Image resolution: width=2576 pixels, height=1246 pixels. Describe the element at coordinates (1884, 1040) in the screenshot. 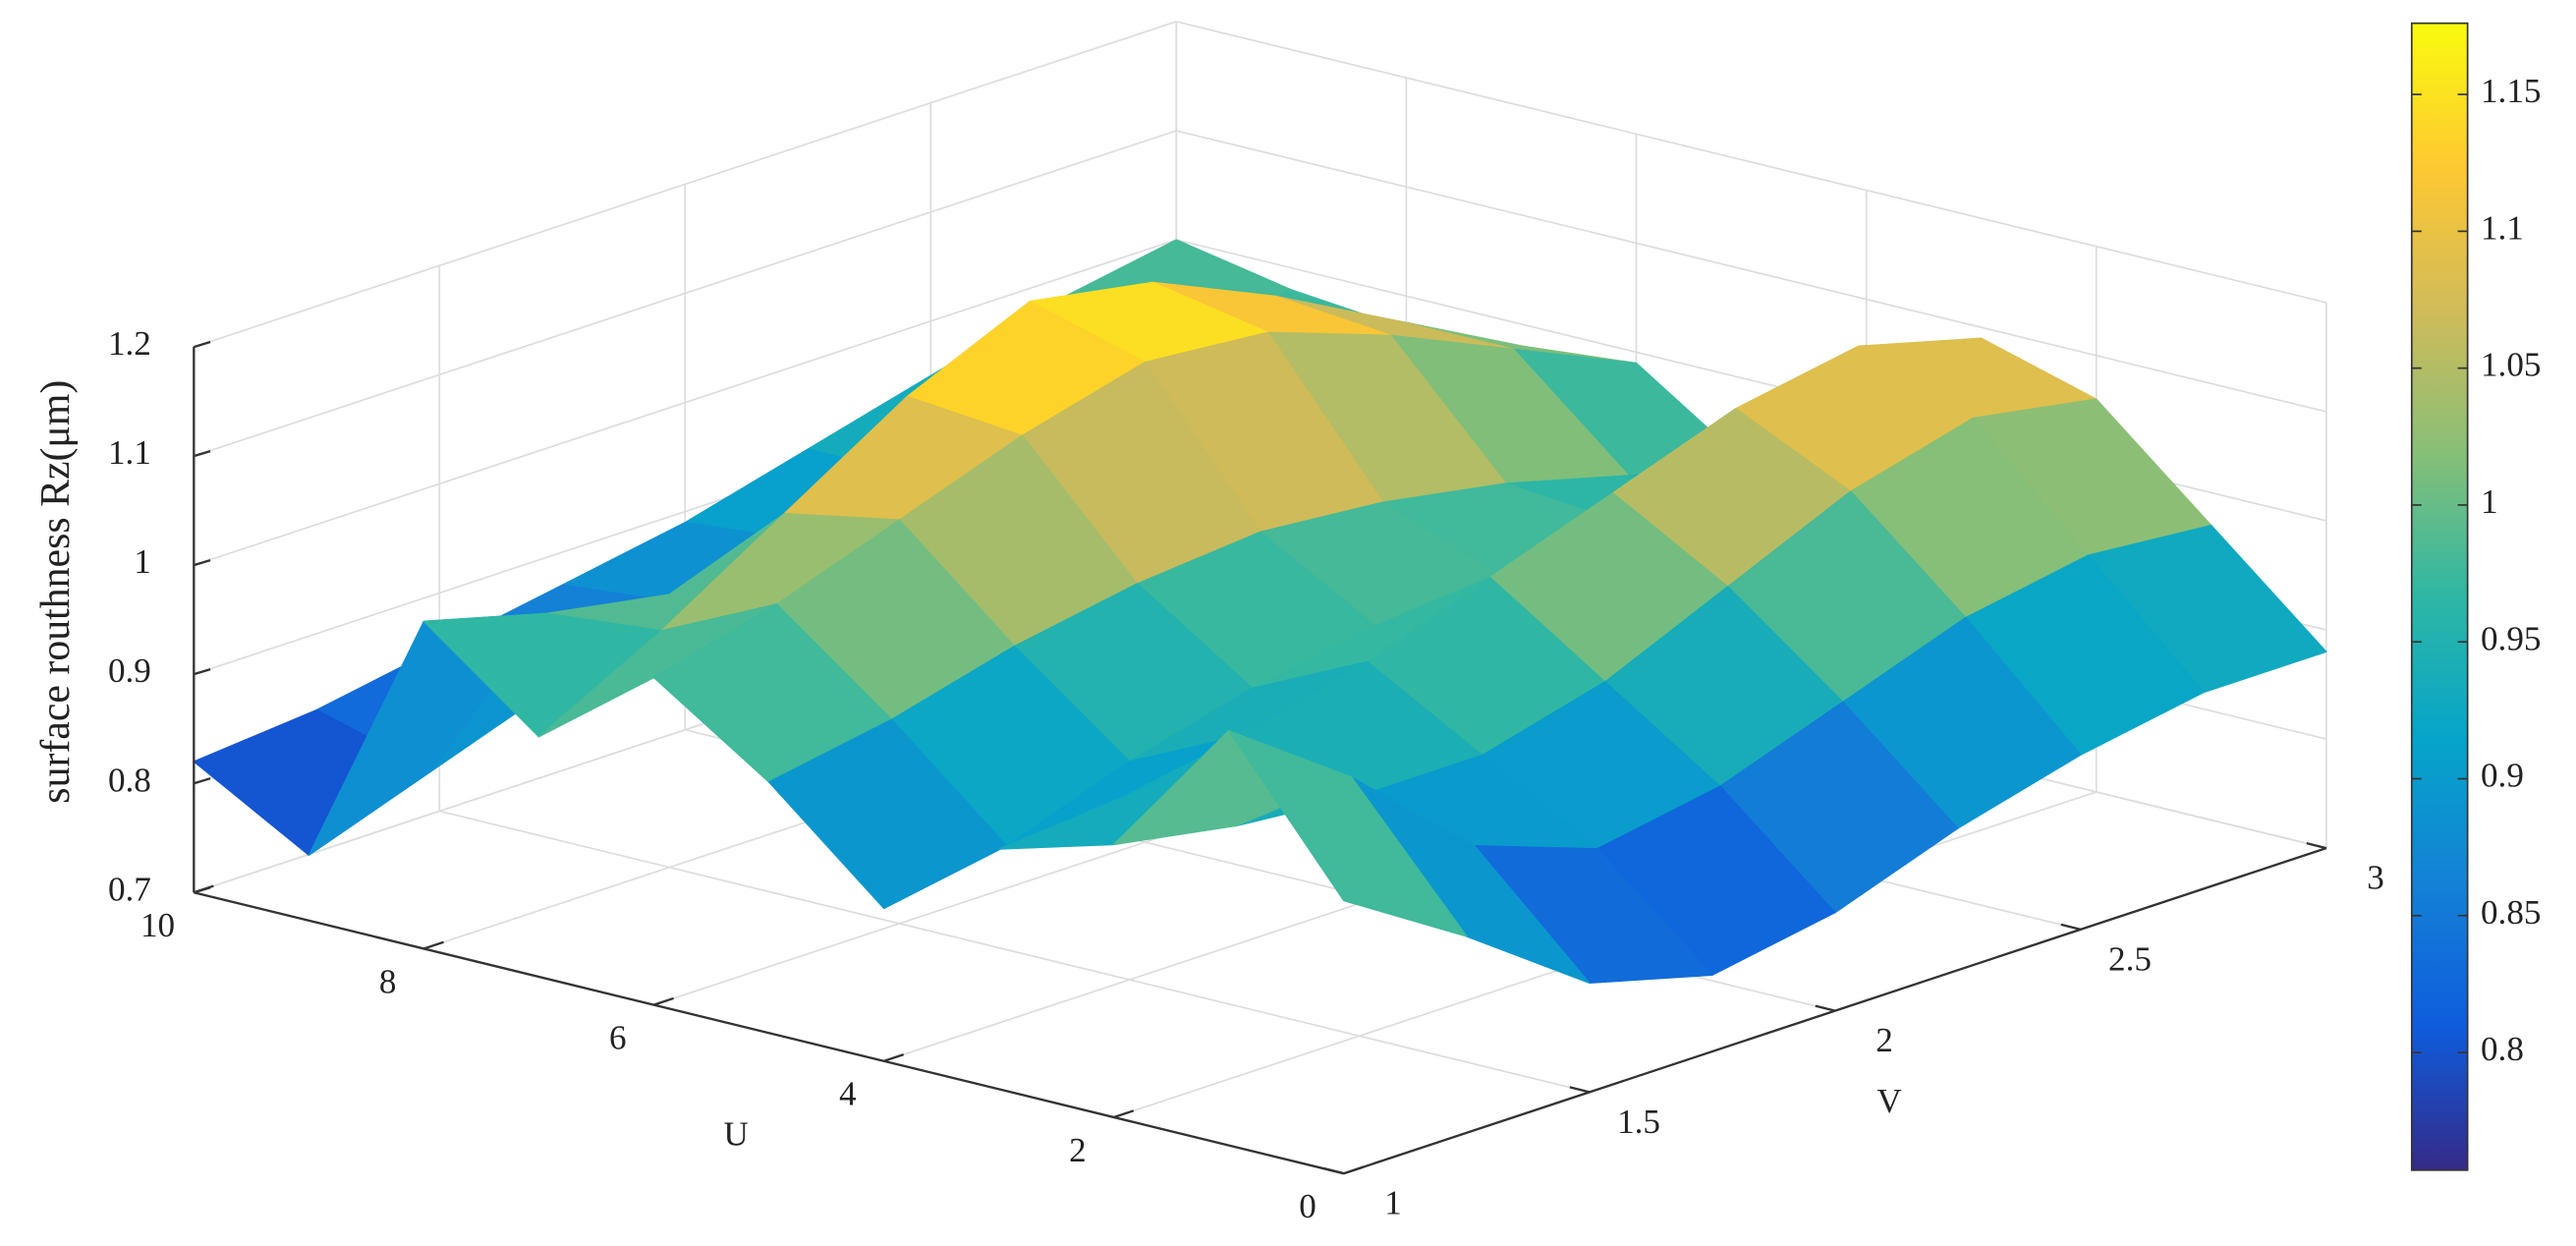

I see `y-tick-label: 2` at that location.